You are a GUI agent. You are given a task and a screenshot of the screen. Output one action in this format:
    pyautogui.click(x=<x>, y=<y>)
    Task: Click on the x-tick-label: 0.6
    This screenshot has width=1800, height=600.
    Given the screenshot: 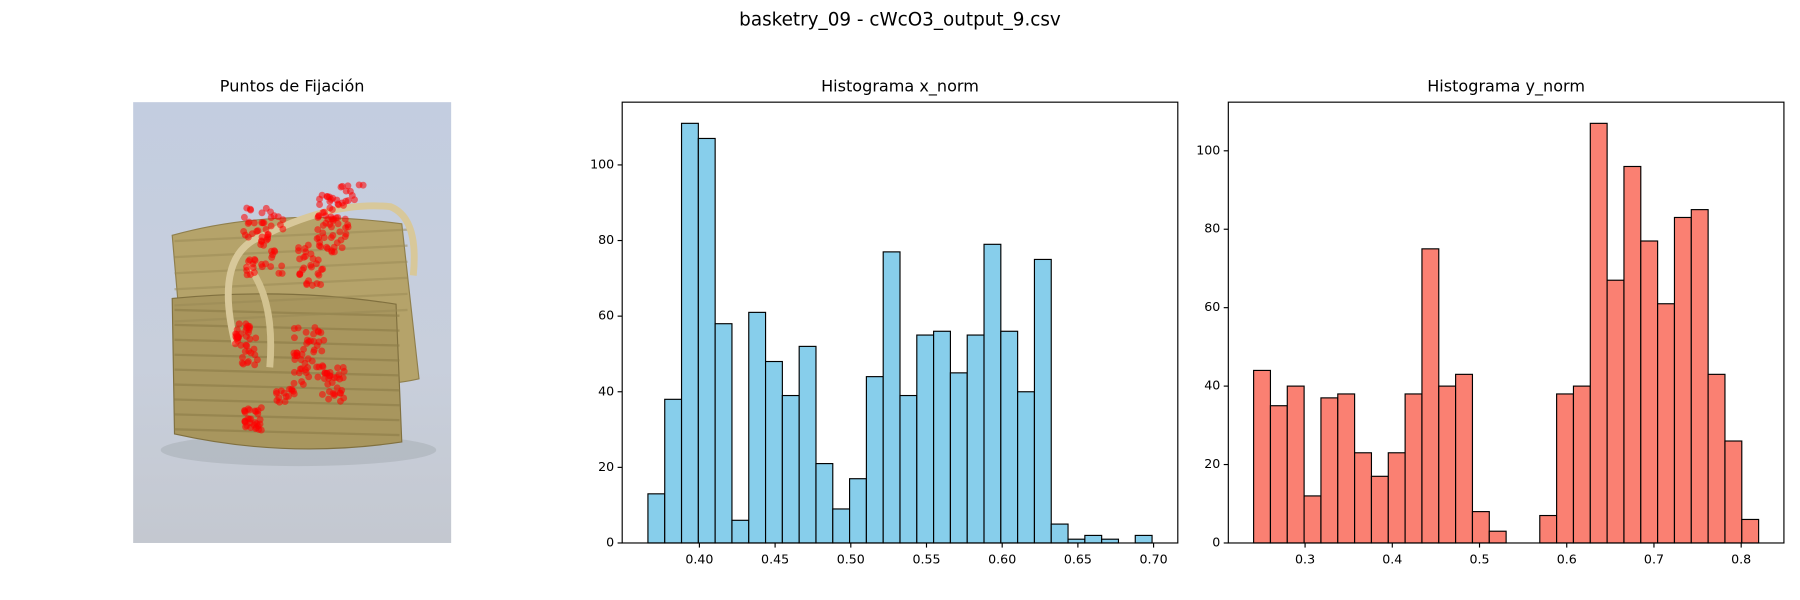 What is the action you would take?
    pyautogui.click(x=1567, y=559)
    